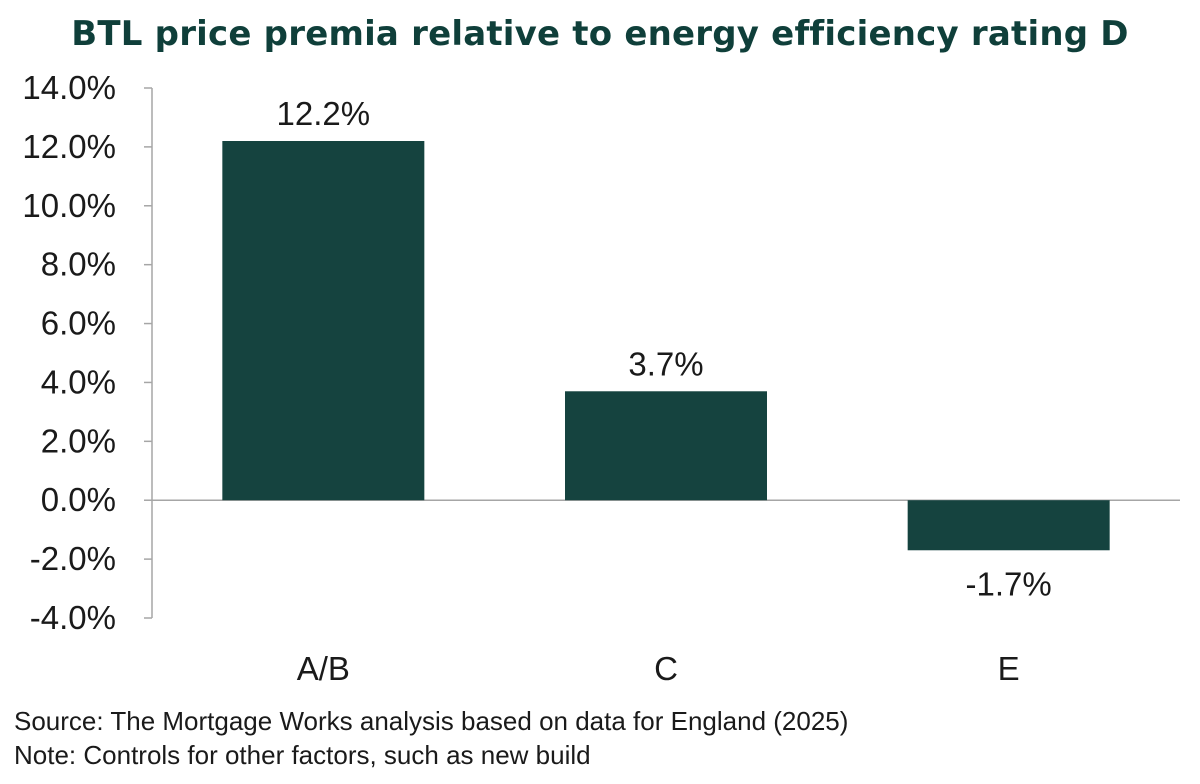 Image resolution: width=1200 pixels, height=784 pixels. I want to click on y-tick-label: 8.0%, so click(78, 264).